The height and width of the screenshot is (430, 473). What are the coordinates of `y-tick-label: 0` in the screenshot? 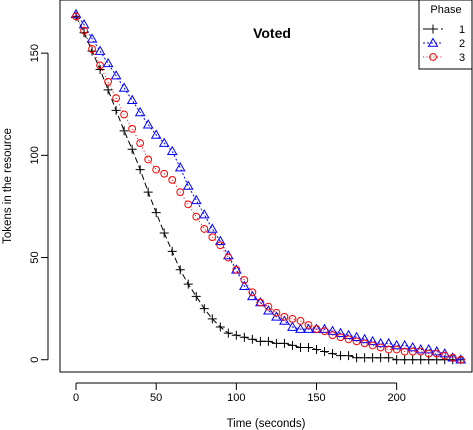 It's located at (35, 360).